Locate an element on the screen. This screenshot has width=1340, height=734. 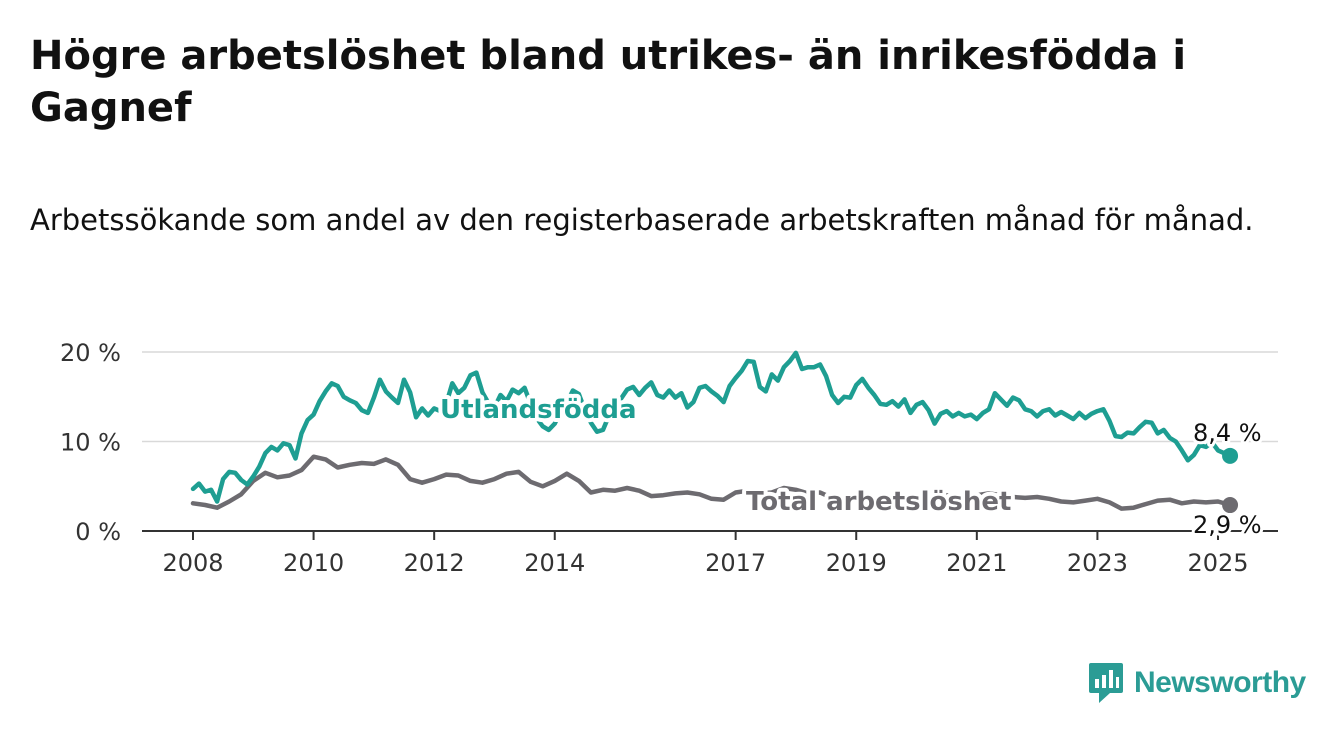
end-label-utlandsfodda: 8,4 % is located at coordinates (1227, 433).